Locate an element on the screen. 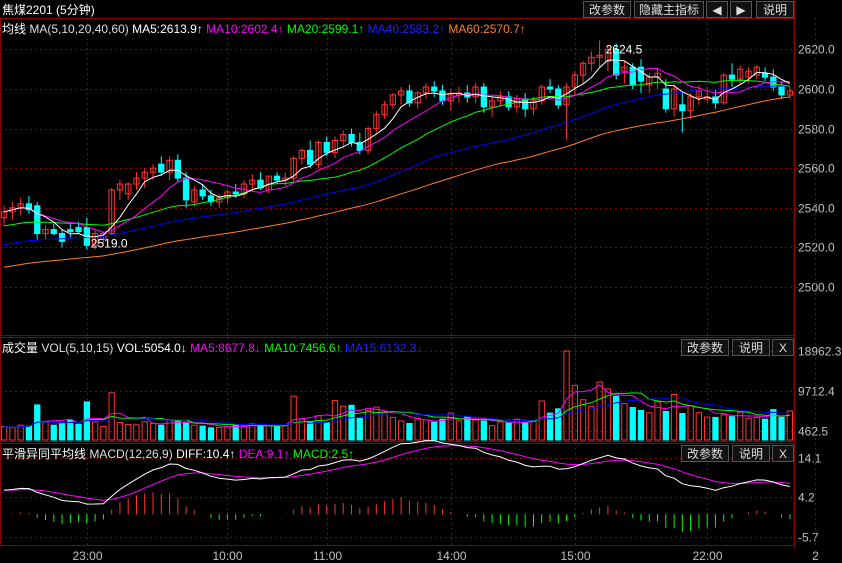  vol-legend: VOL:5054.0↓ is located at coordinates (151, 348).